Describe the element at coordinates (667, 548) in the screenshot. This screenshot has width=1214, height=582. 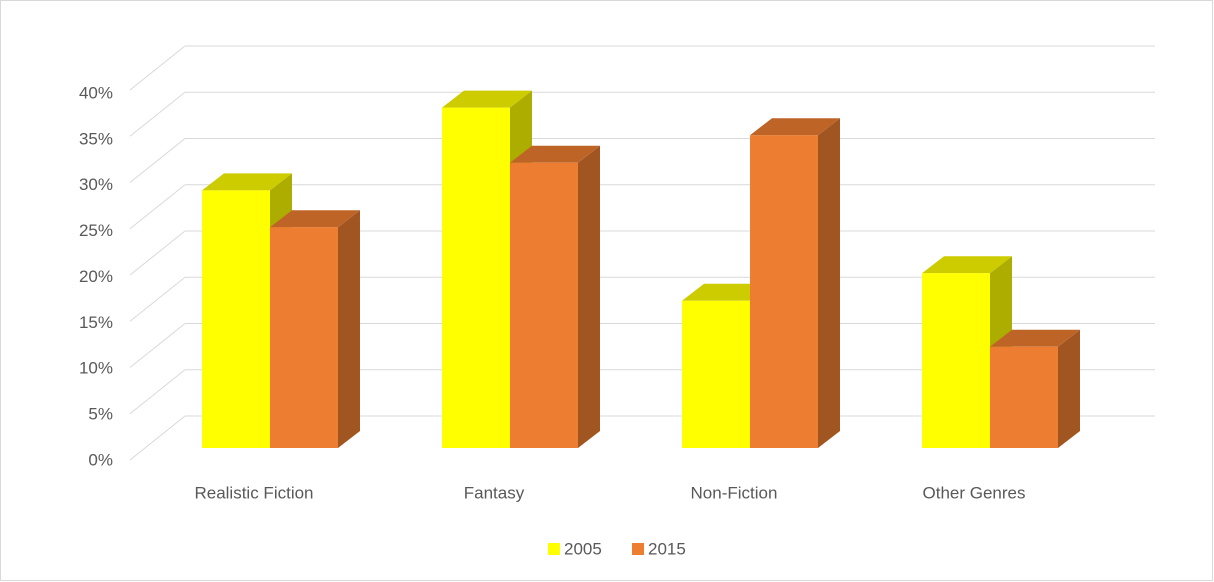
I see `legend-label: 2015` at that location.